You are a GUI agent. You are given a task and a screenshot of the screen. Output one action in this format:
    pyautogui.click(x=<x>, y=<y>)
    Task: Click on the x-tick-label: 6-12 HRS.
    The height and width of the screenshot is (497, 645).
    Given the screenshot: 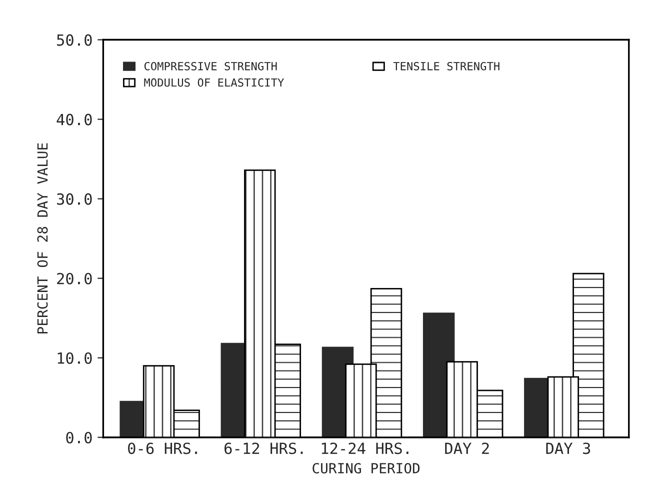 What is the action you would take?
    pyautogui.click(x=263, y=448)
    